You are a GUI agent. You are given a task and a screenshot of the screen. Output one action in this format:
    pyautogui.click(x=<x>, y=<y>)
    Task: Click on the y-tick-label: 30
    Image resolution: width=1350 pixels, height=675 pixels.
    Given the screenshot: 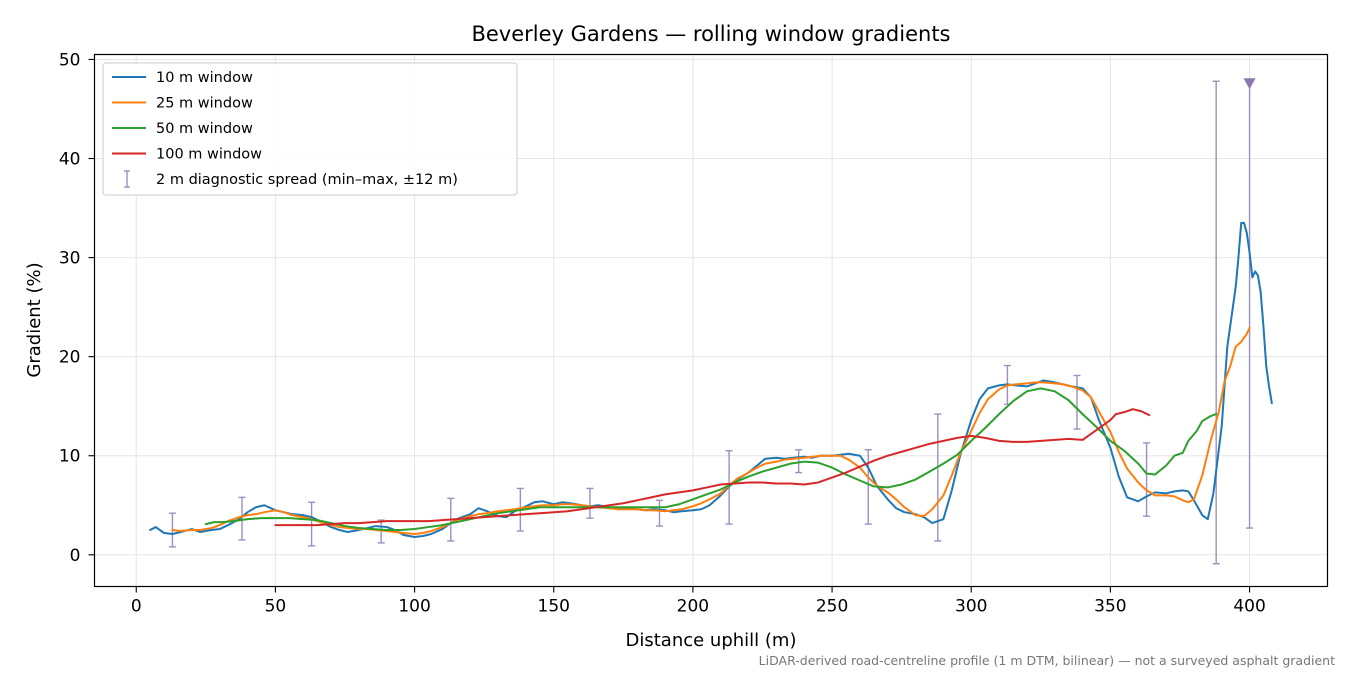 What is the action you would take?
    pyautogui.click(x=70, y=259)
    